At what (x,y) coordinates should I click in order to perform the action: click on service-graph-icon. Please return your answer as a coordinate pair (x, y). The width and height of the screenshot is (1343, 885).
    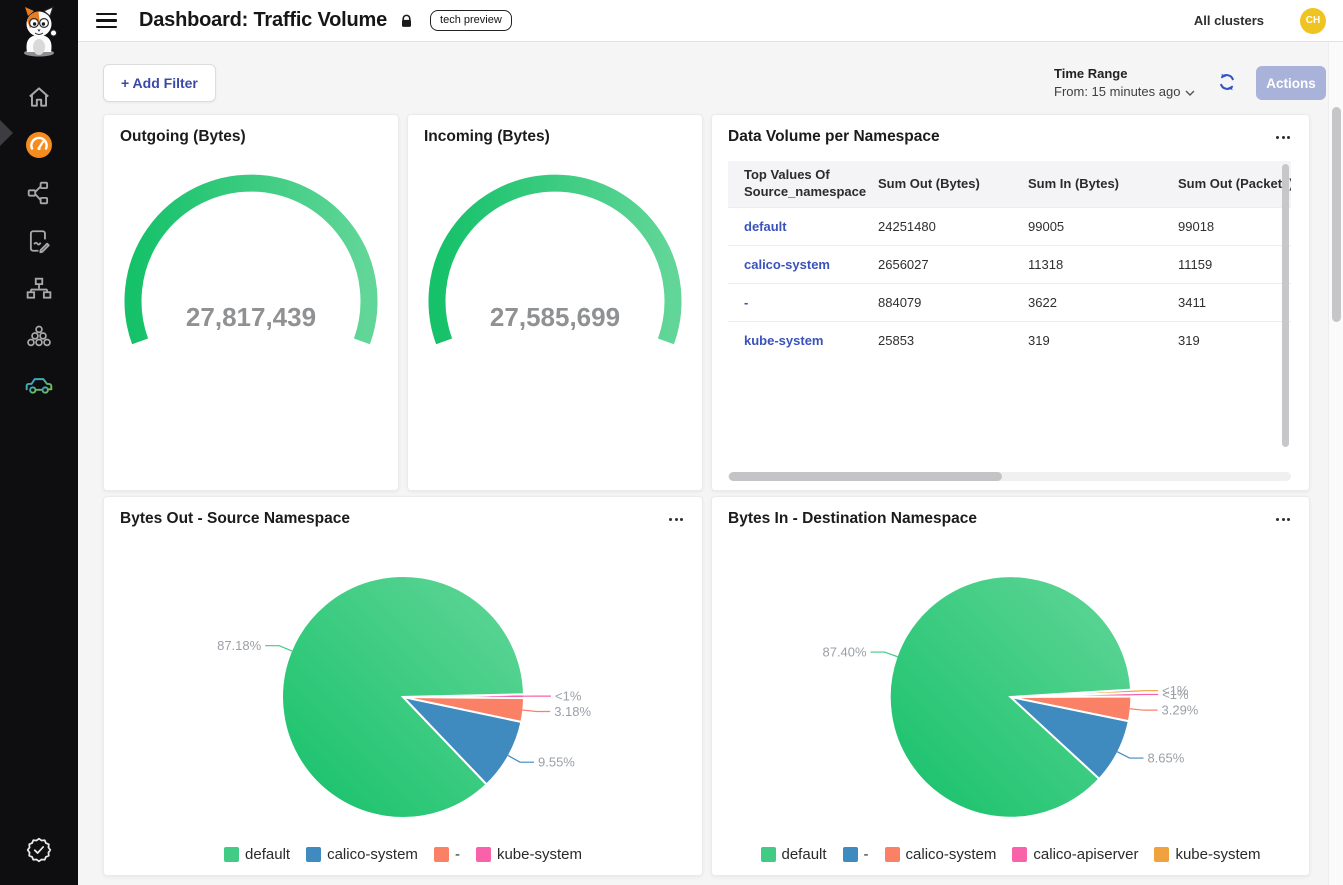
    Looking at the image, I should click on (39, 195).